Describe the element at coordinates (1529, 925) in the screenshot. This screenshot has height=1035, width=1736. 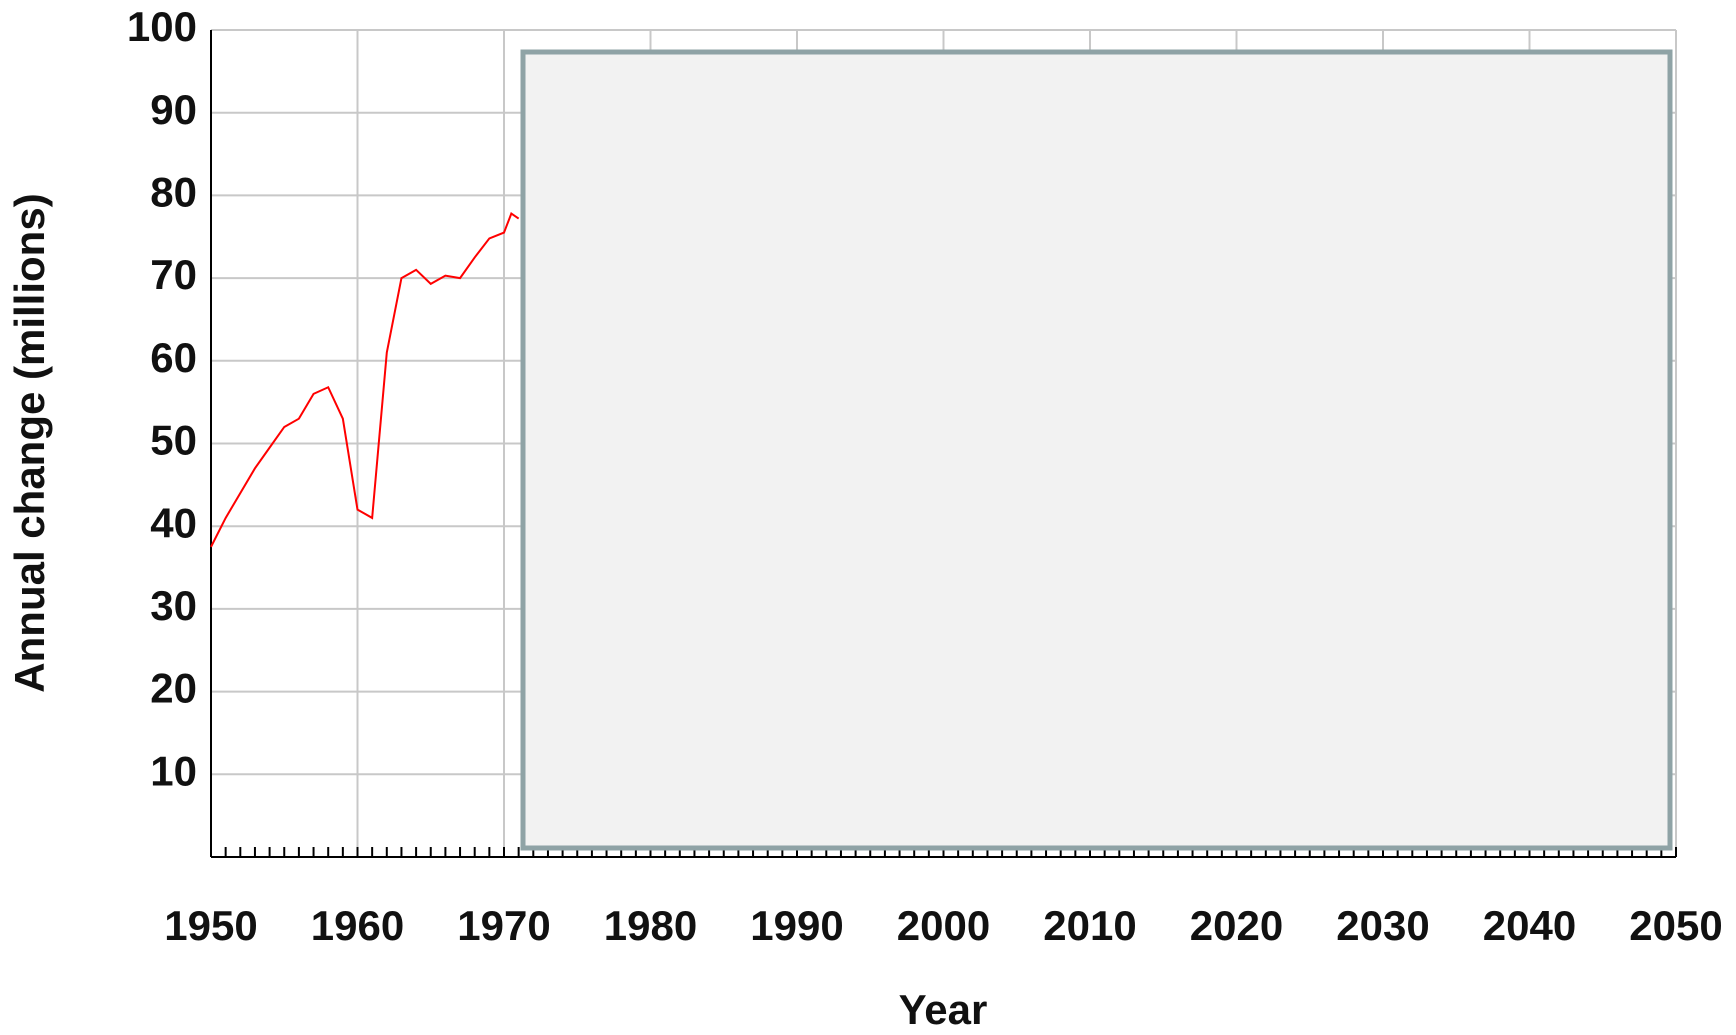
I see `x-tick-label: 2040` at that location.